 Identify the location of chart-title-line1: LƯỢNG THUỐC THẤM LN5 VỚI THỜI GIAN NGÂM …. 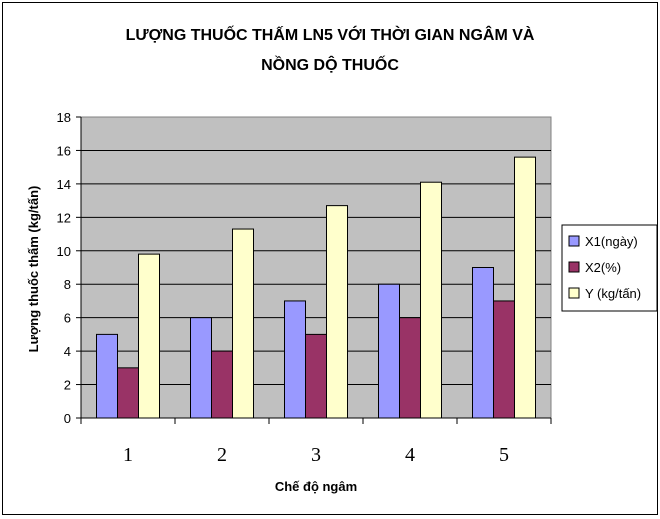
(330, 34).